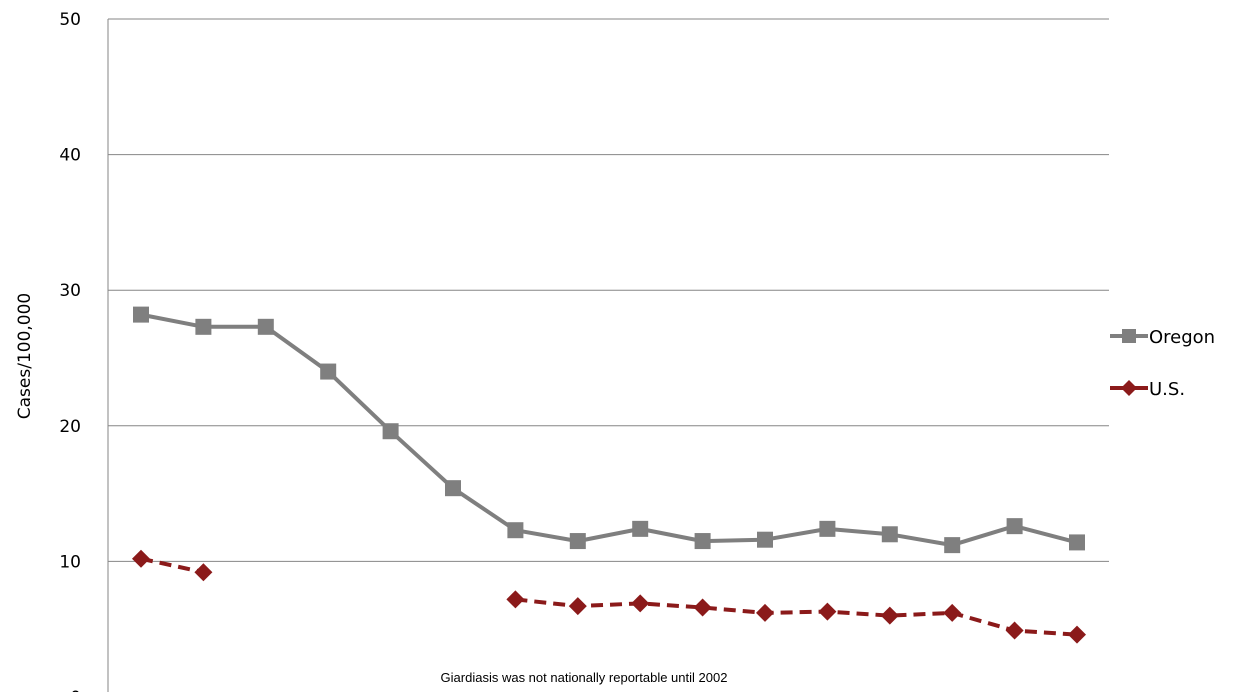  I want to click on legend-label-u-s: U.S., so click(1167, 389).